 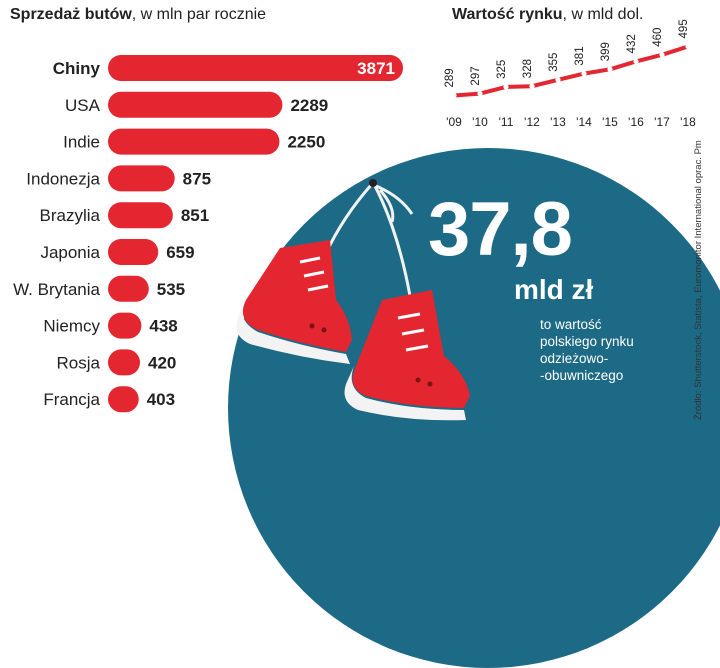 What do you see at coordinates (476, 75) in the screenshot?
I see `data-label: 297` at bounding box center [476, 75].